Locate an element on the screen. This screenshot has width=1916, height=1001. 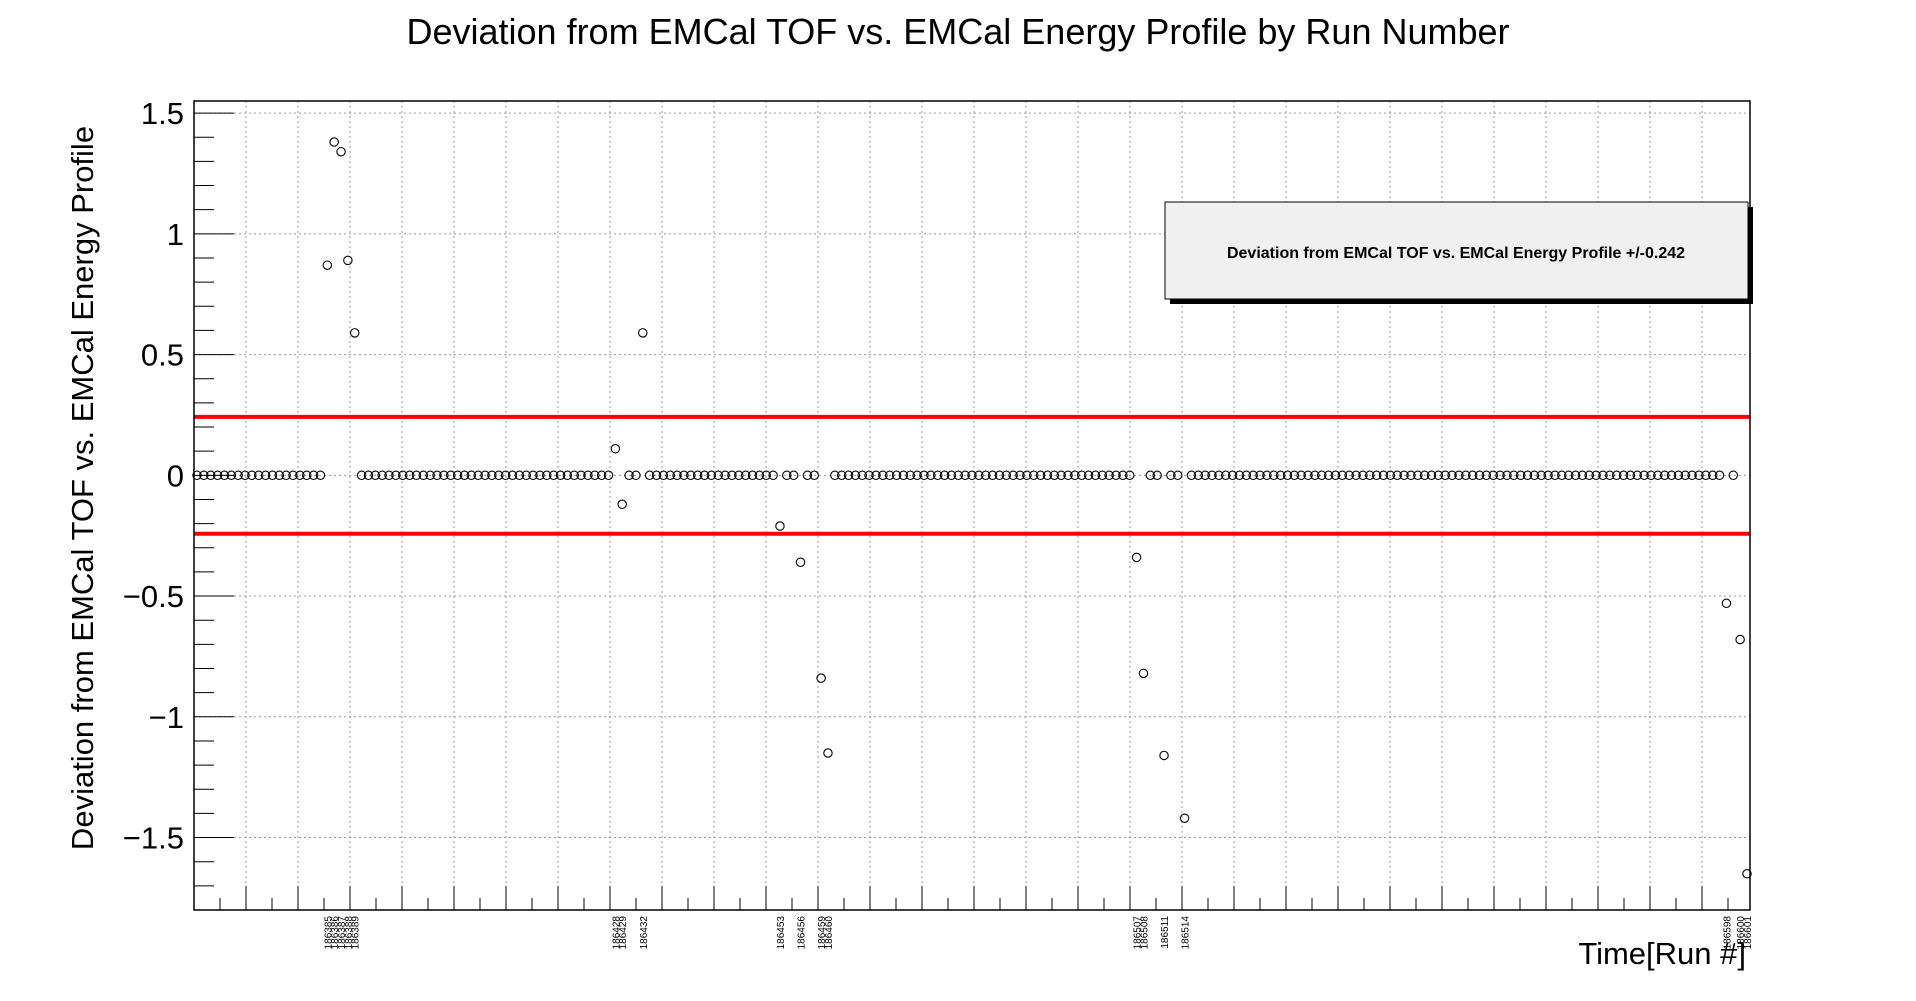
y-tick-label: 1.5 is located at coordinates (162, 113).